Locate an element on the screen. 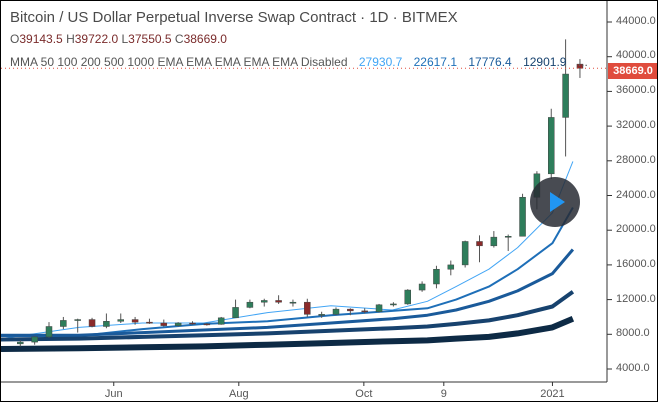 This screenshot has width=658, height=402. ma-value-3: 17776.4 is located at coordinates (490, 62).